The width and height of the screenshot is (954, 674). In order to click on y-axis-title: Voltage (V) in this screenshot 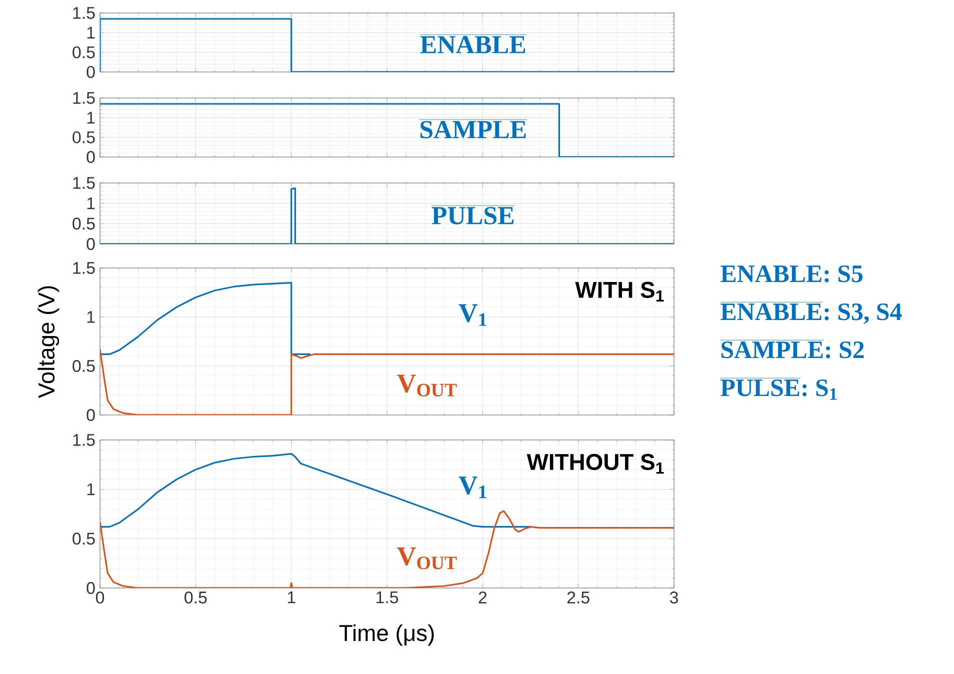, I will do `click(49, 342)`.